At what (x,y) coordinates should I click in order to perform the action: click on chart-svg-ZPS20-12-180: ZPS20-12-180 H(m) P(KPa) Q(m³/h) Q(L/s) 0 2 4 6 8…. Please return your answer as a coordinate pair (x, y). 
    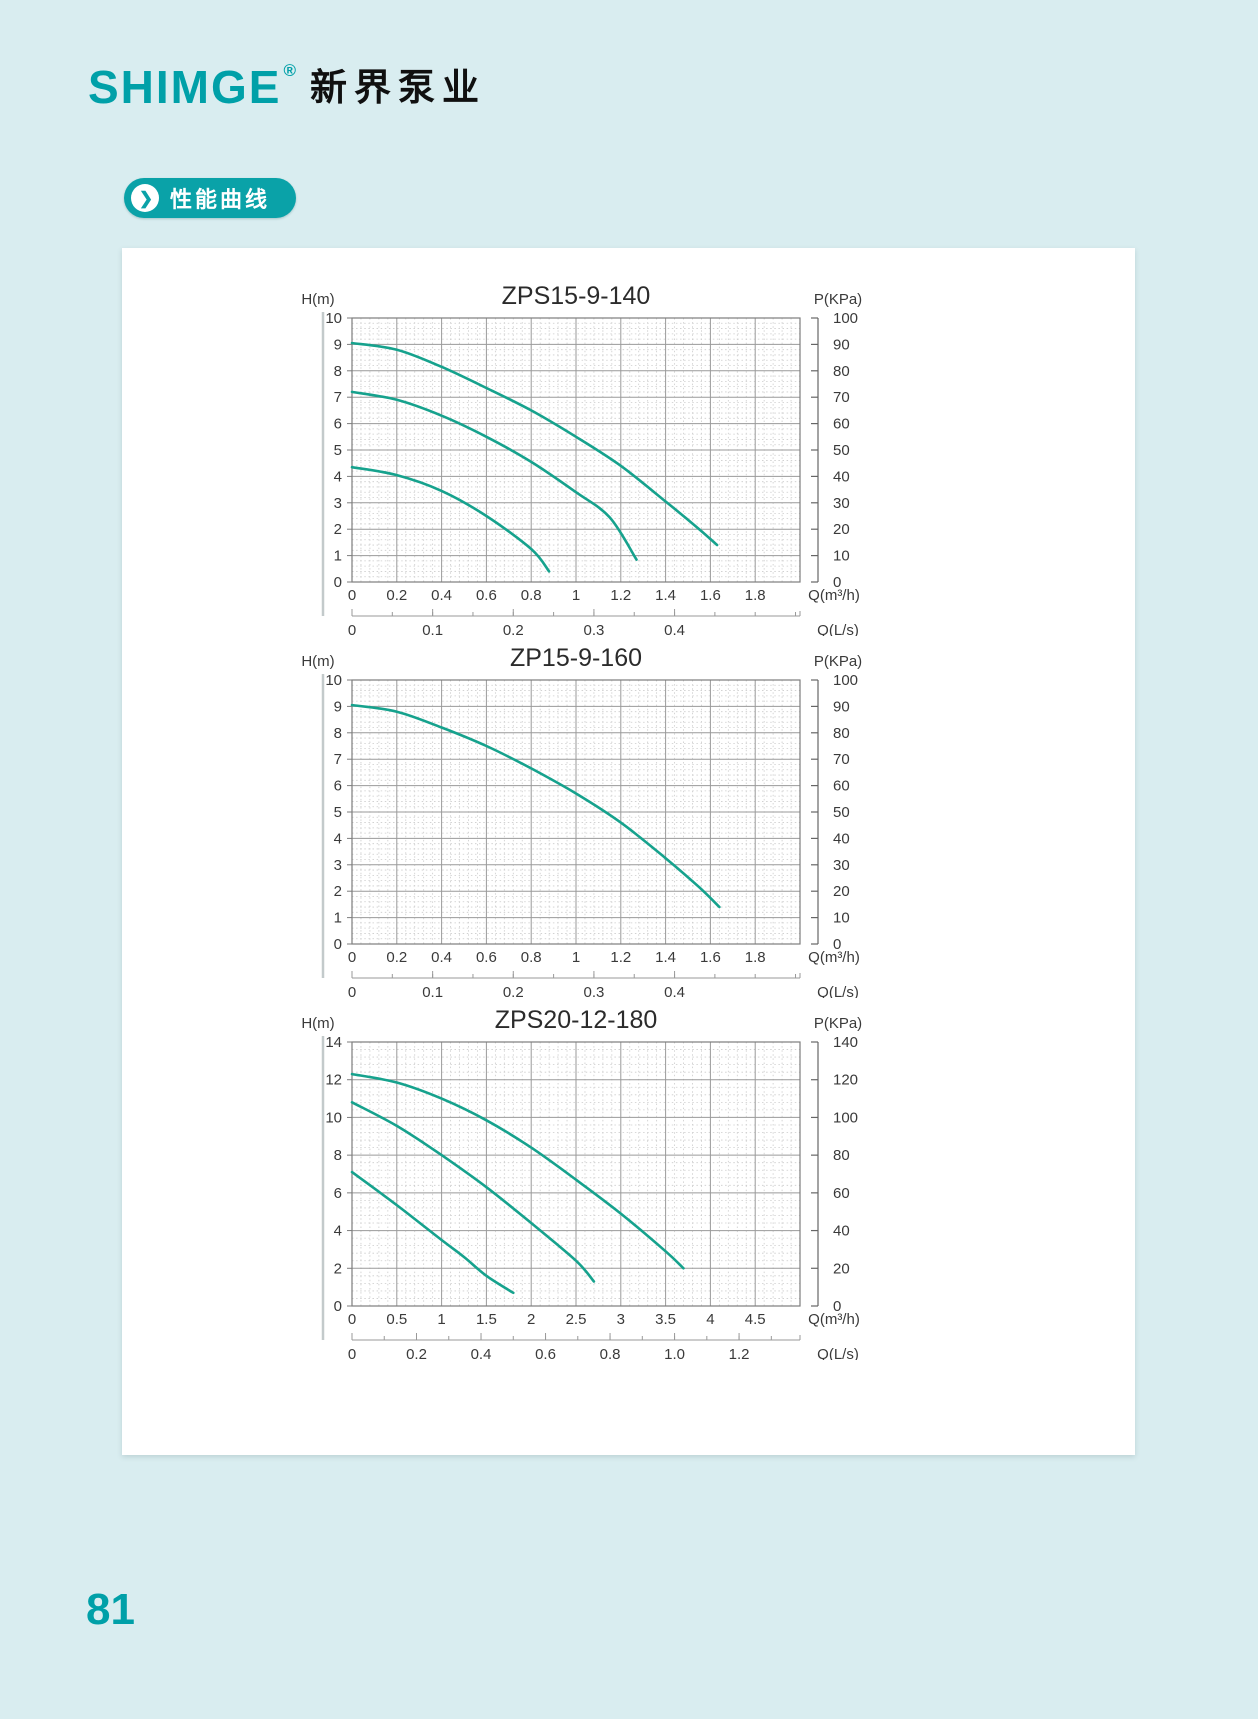
    Looking at the image, I should click on (581, 1184).